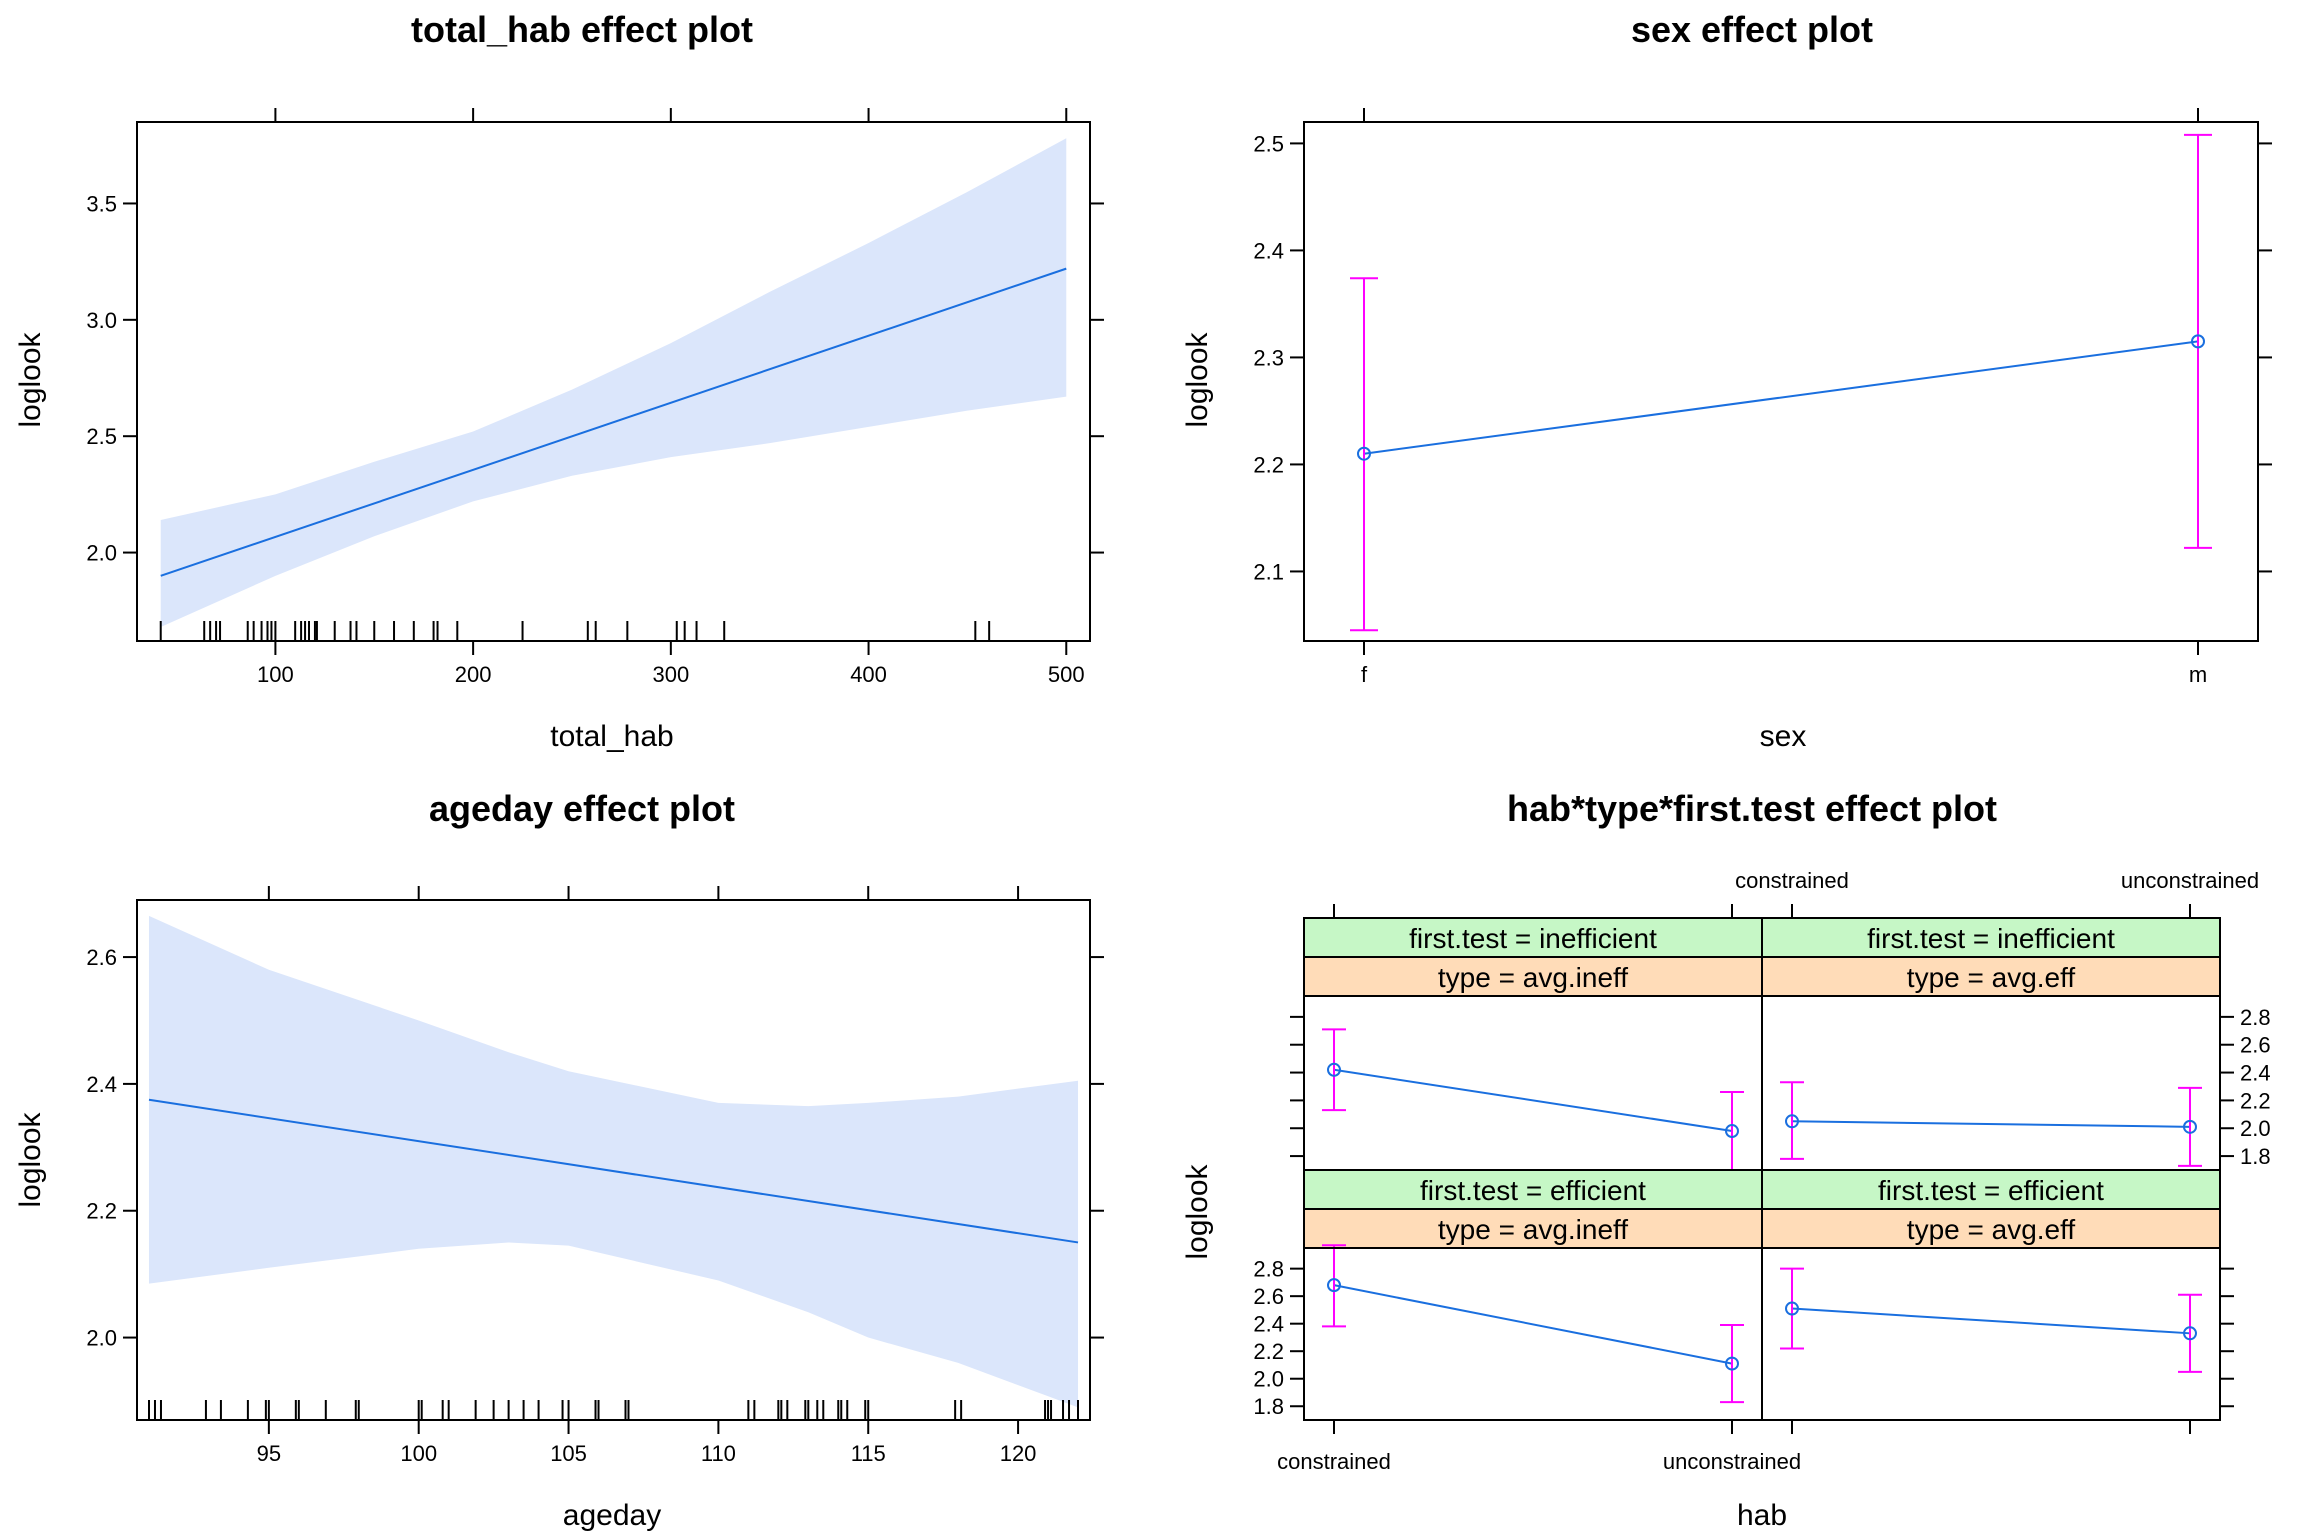  What do you see at coordinates (2198, 674) in the screenshot?
I see `sex-xtick-label: m` at bounding box center [2198, 674].